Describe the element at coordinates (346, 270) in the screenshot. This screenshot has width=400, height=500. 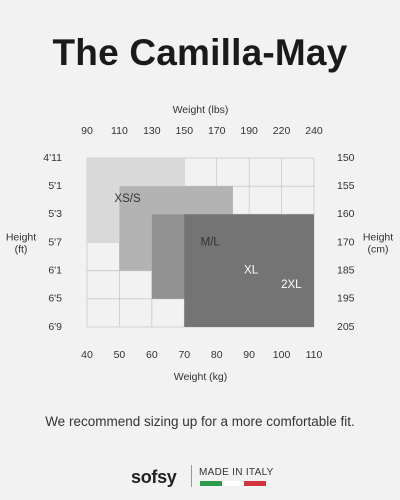
I see `right-axis-tick: 185` at that location.